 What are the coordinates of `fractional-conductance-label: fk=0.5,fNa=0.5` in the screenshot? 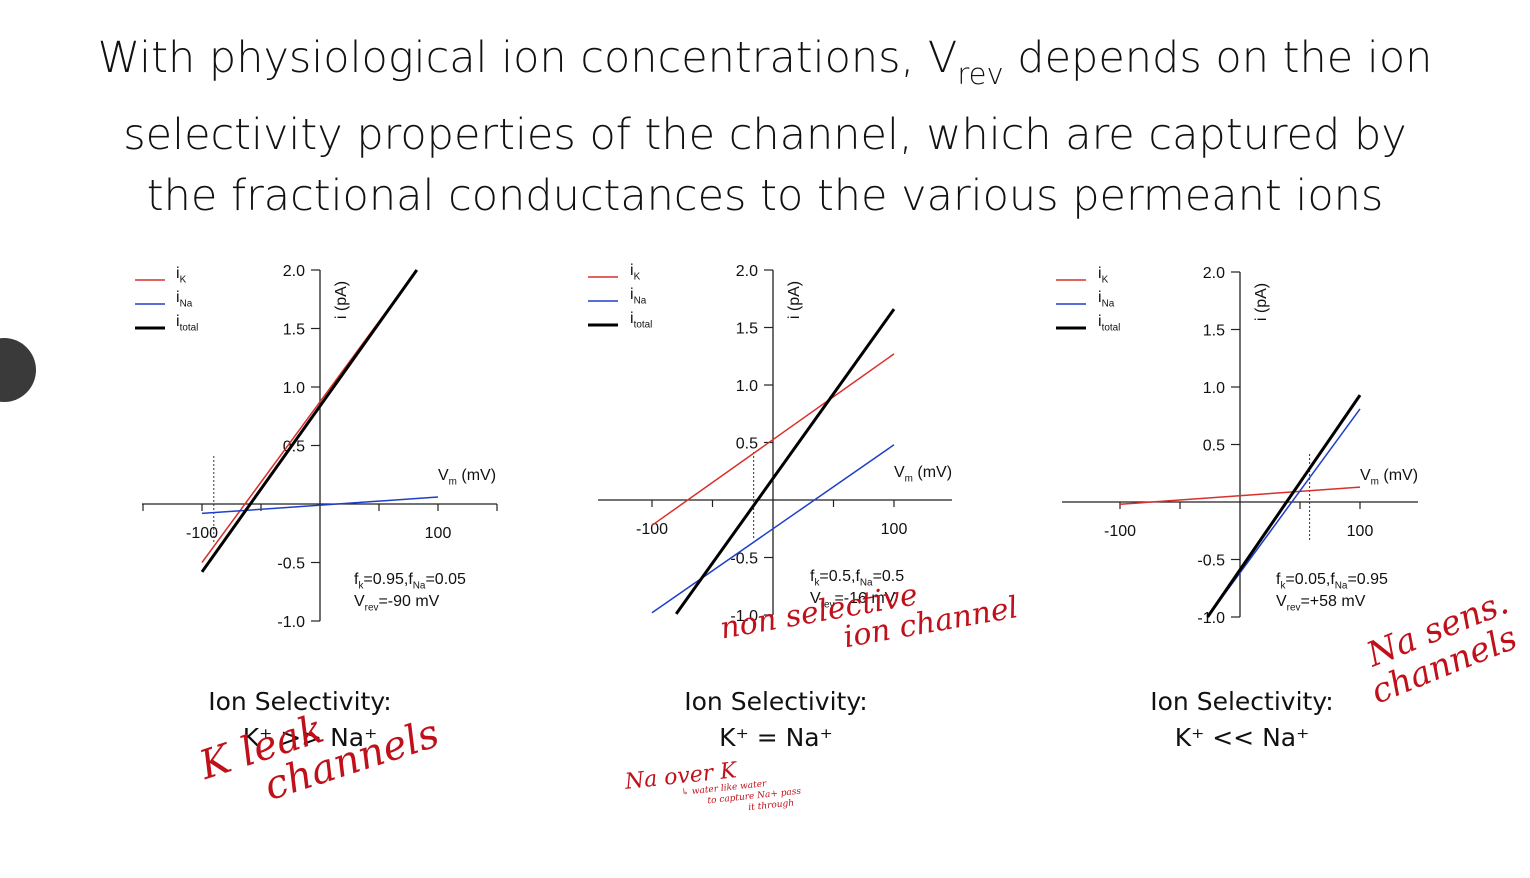 It's located at (857, 578).